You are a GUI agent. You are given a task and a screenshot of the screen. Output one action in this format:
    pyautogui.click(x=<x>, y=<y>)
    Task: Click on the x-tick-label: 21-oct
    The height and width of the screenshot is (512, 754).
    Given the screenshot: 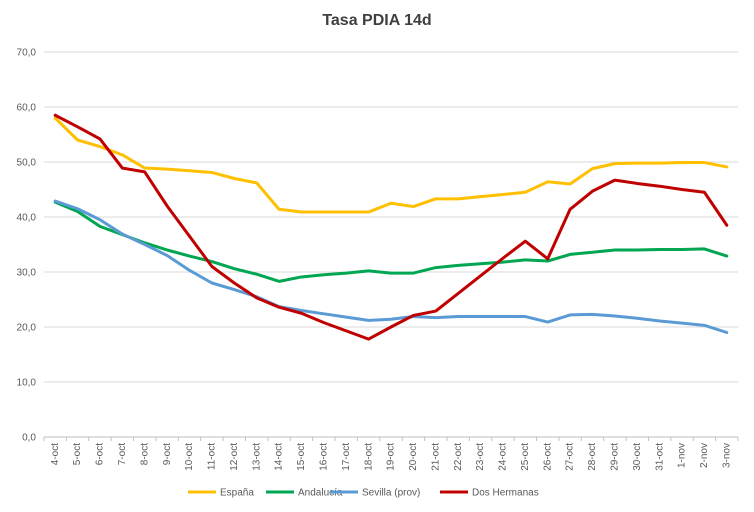 What is the action you would take?
    pyautogui.click(x=435, y=457)
    